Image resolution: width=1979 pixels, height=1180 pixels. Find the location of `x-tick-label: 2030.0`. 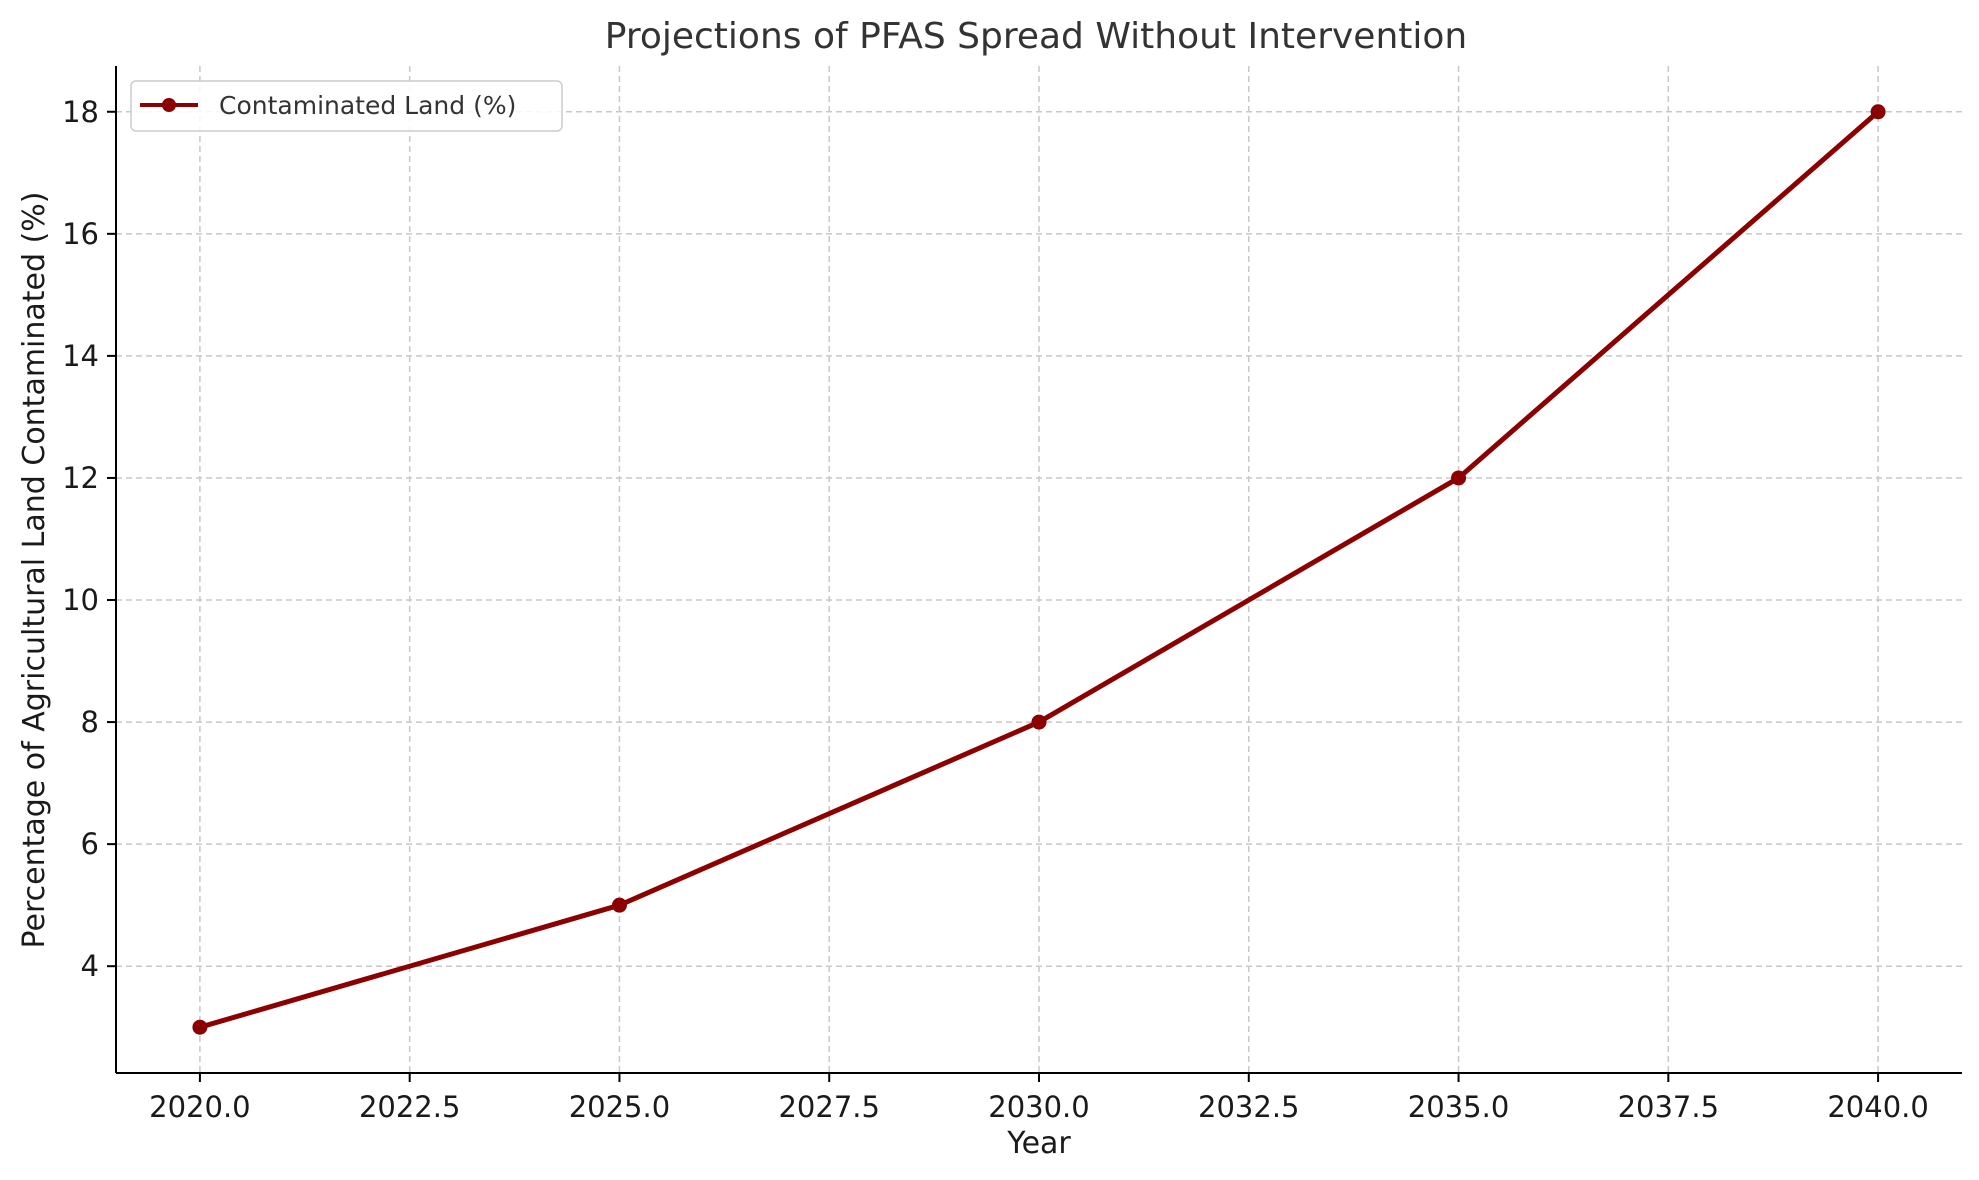

x-tick-label: 2030.0 is located at coordinates (1038, 1107).